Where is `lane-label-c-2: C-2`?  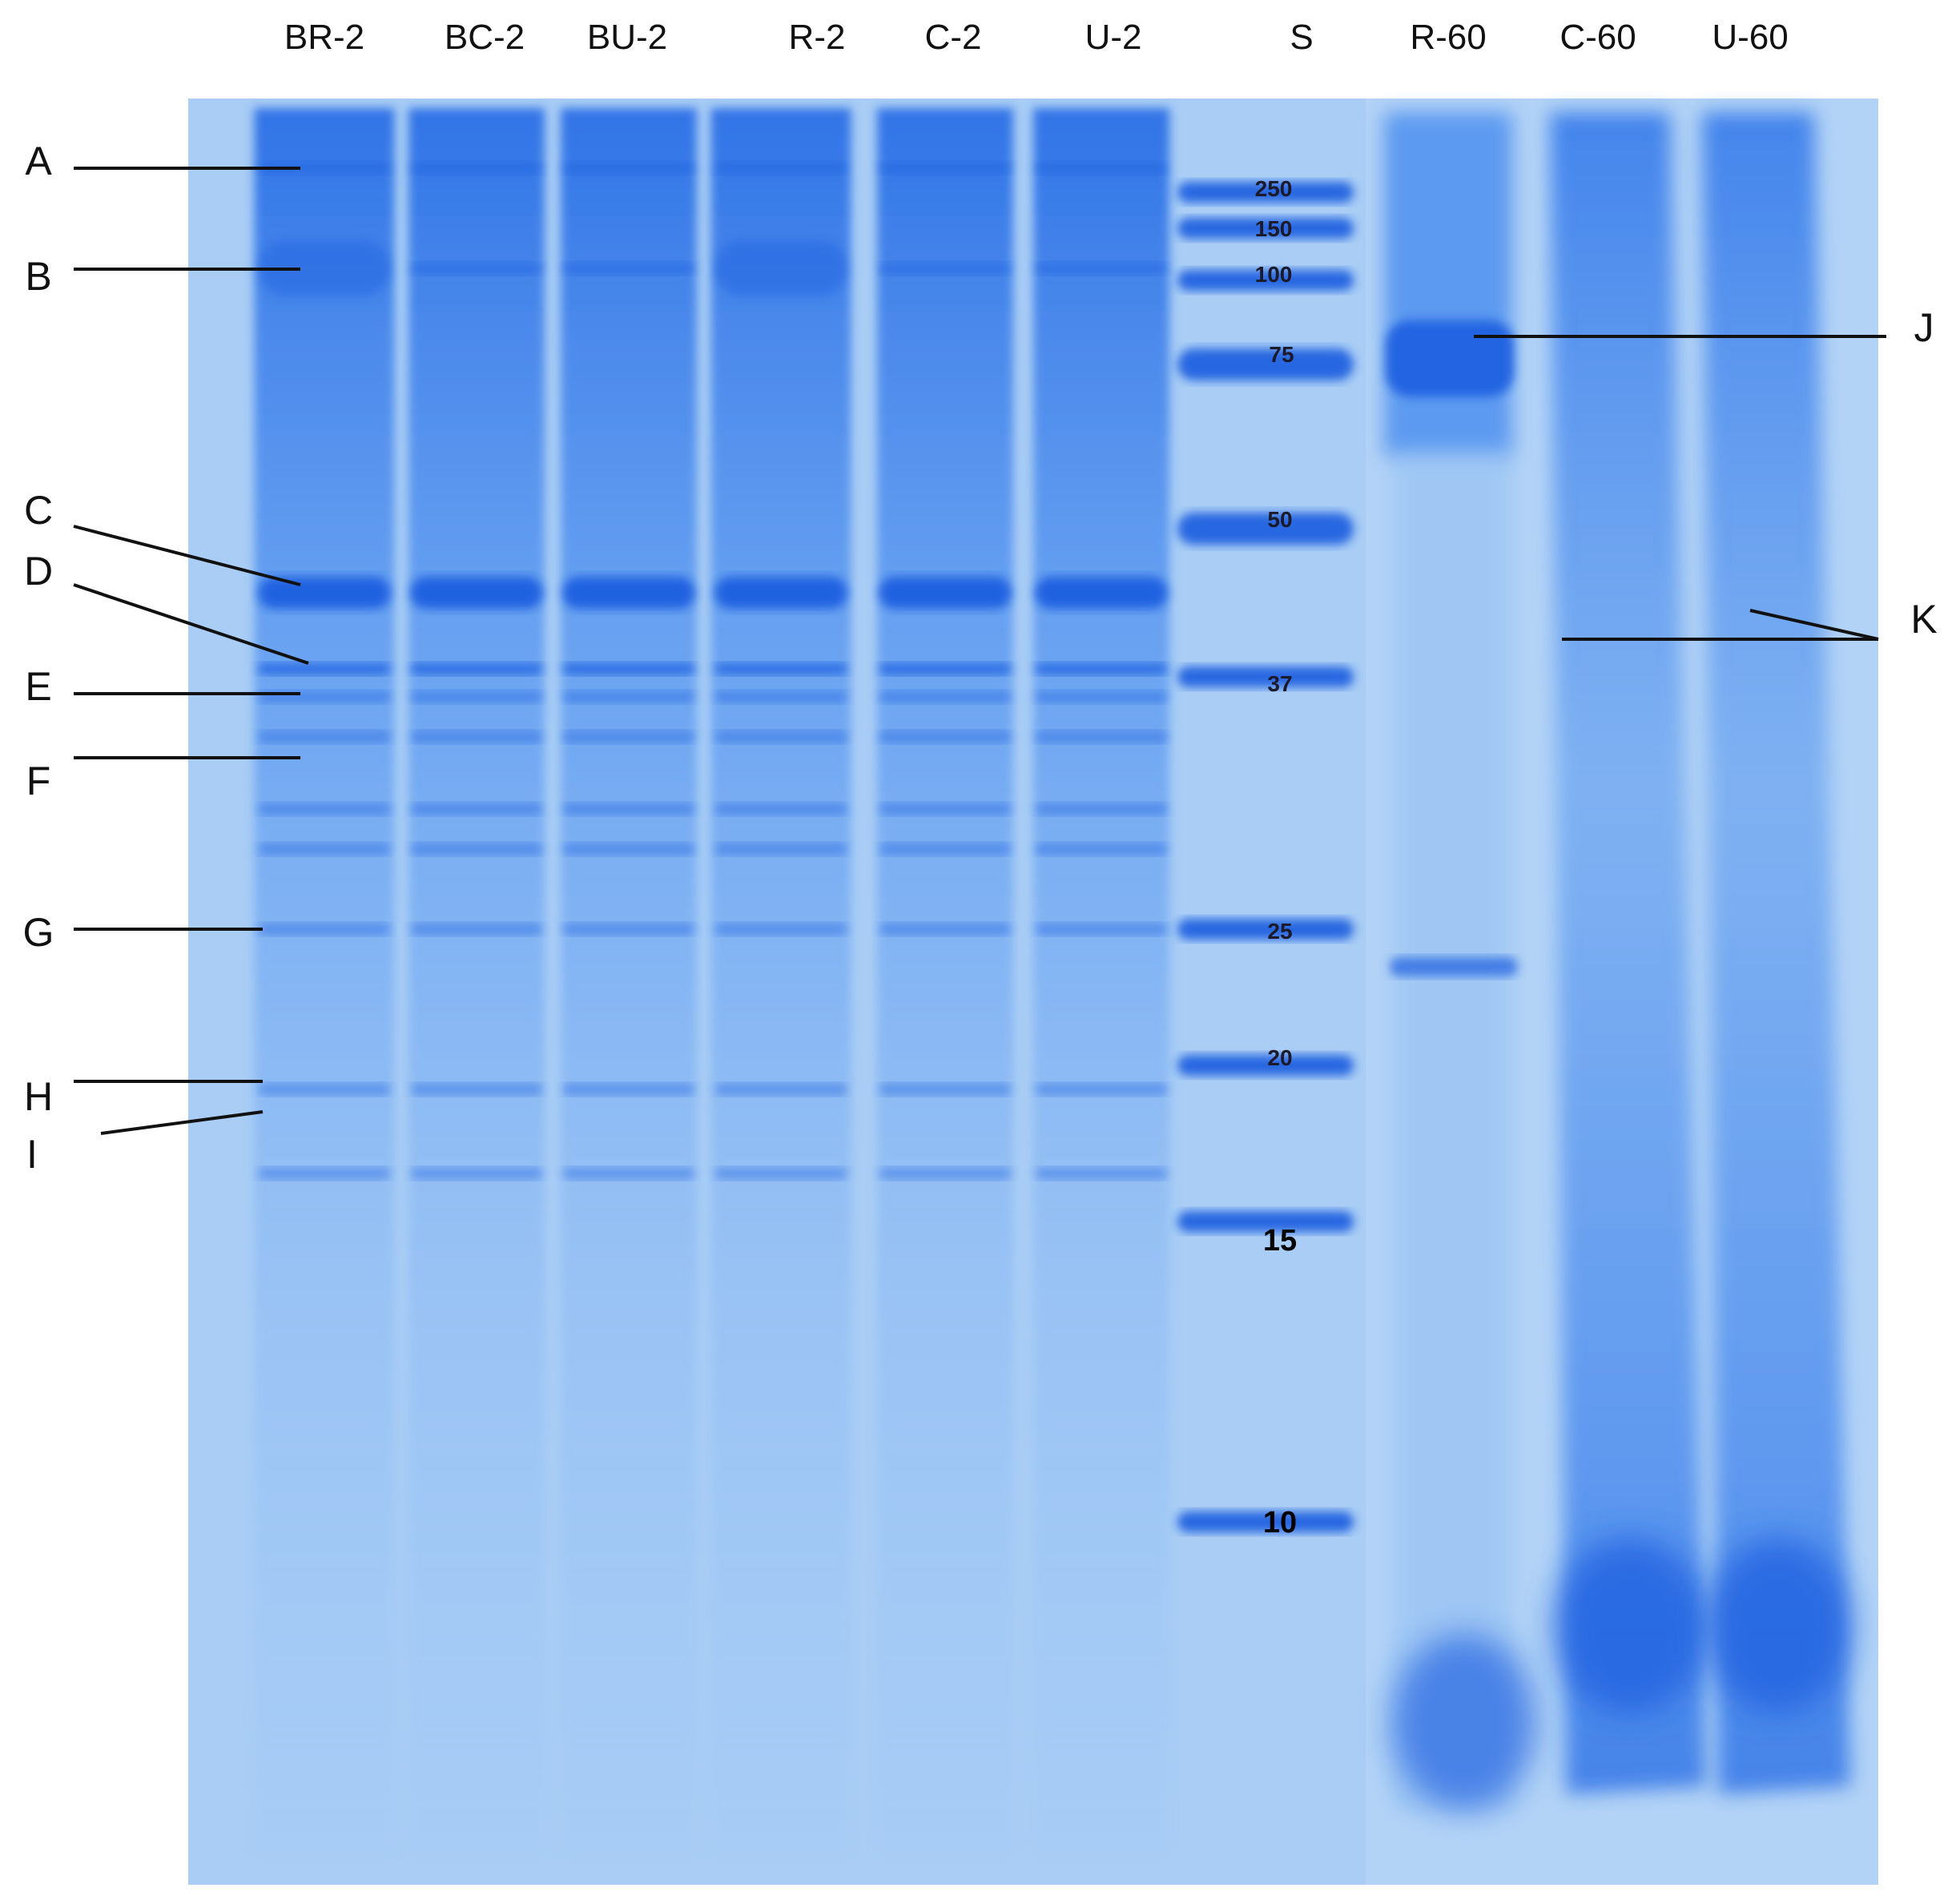 lane-label-c-2: C-2 is located at coordinates (953, 37).